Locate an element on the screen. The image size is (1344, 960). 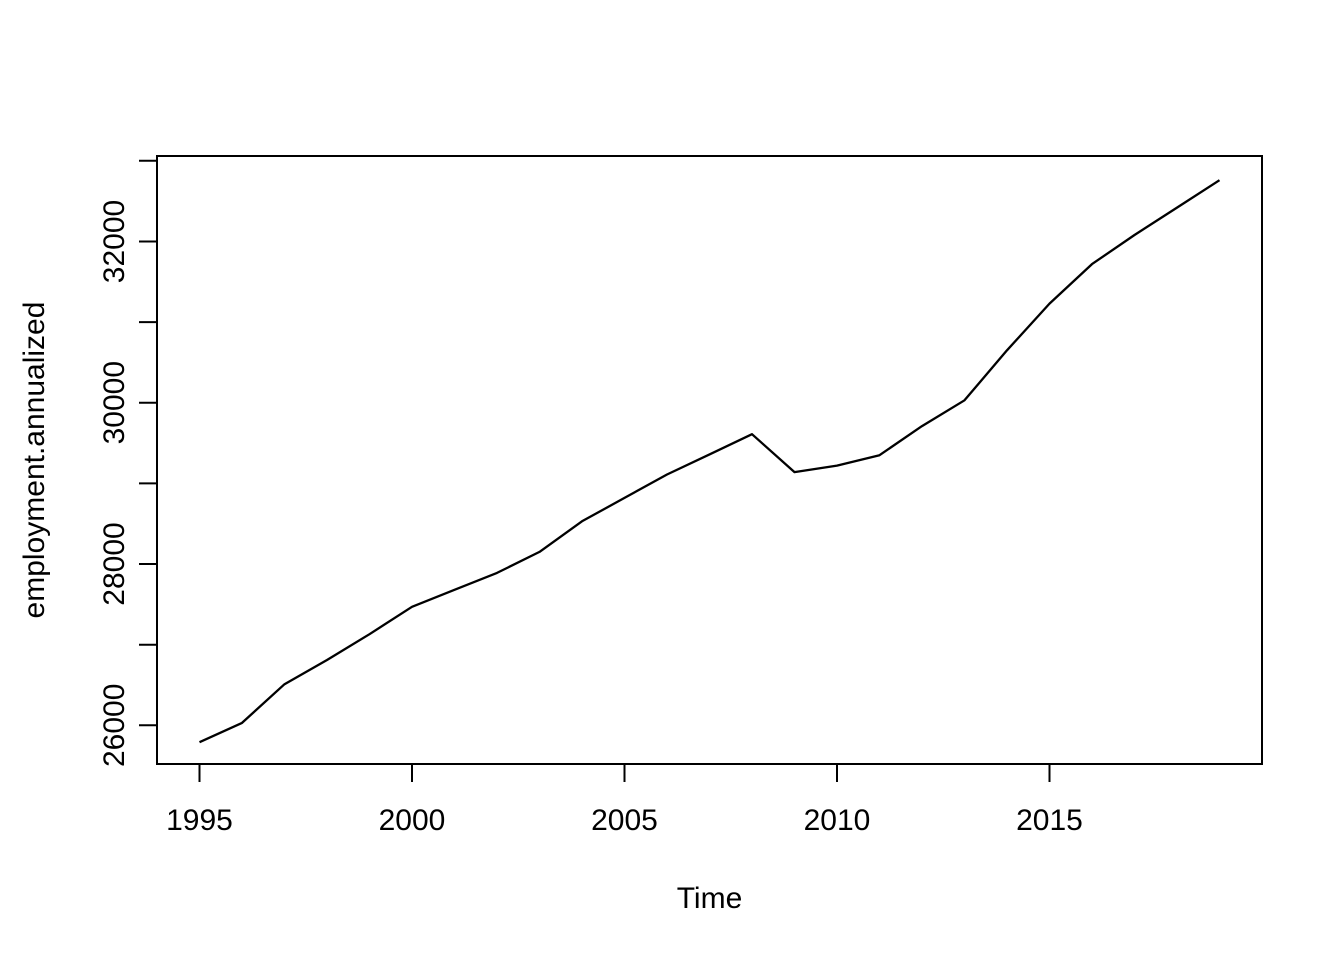
x-tick-label: 2000 is located at coordinates (412, 820).